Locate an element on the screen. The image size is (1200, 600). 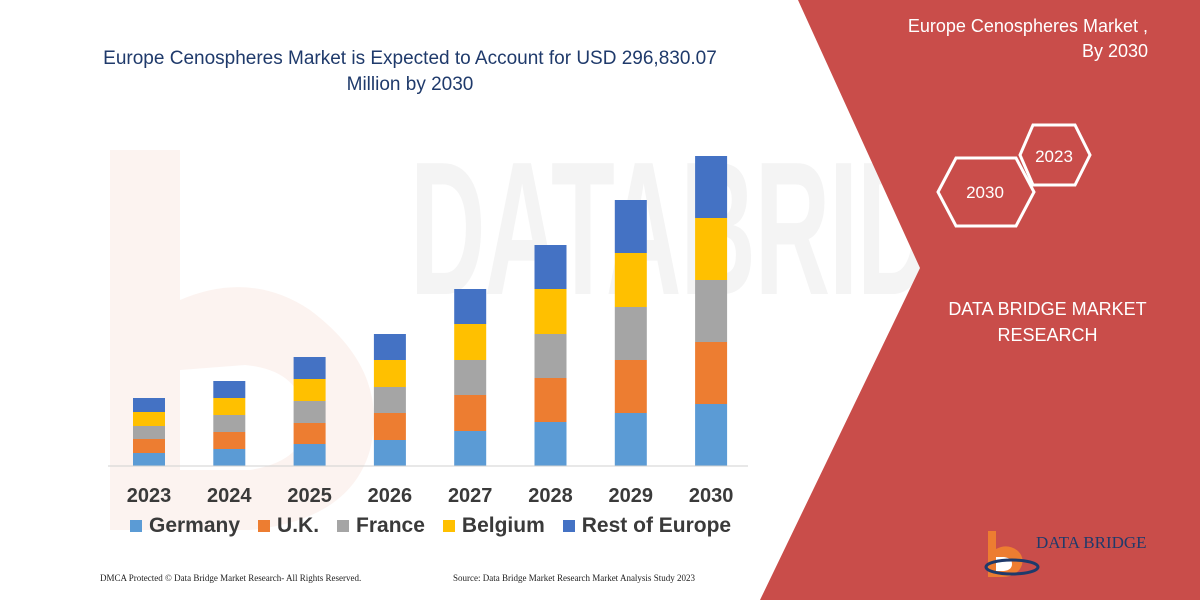
bar-2026-france is located at coordinates (389, 400).